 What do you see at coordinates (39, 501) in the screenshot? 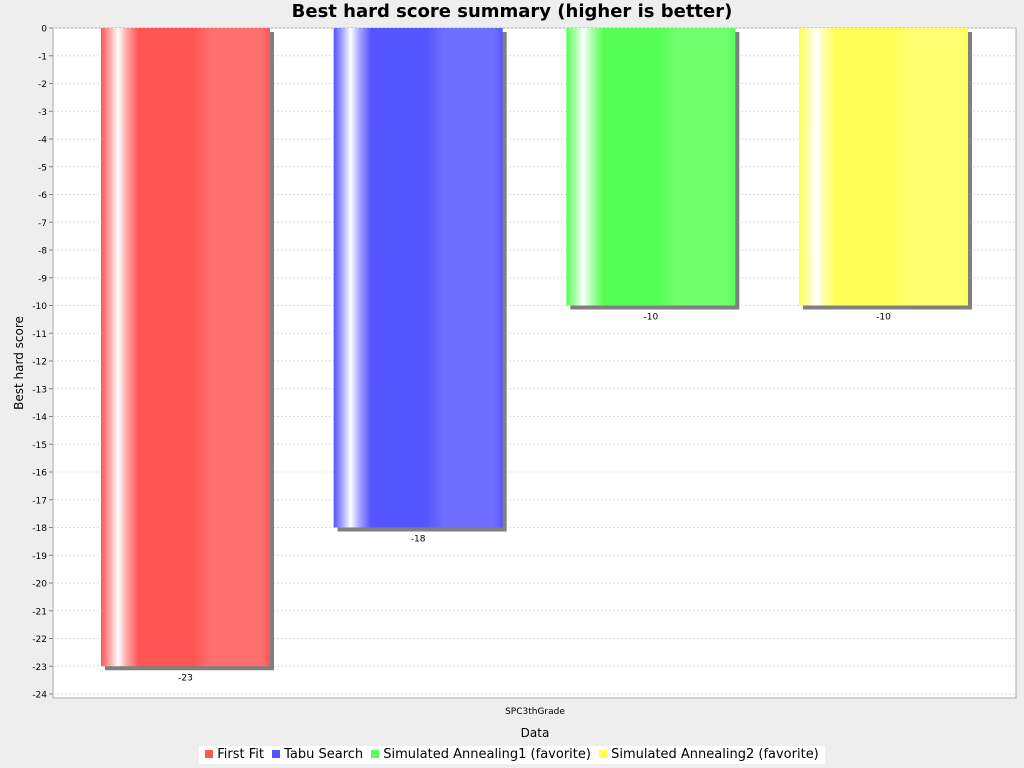
I see `y-tick-label: -17` at bounding box center [39, 501].